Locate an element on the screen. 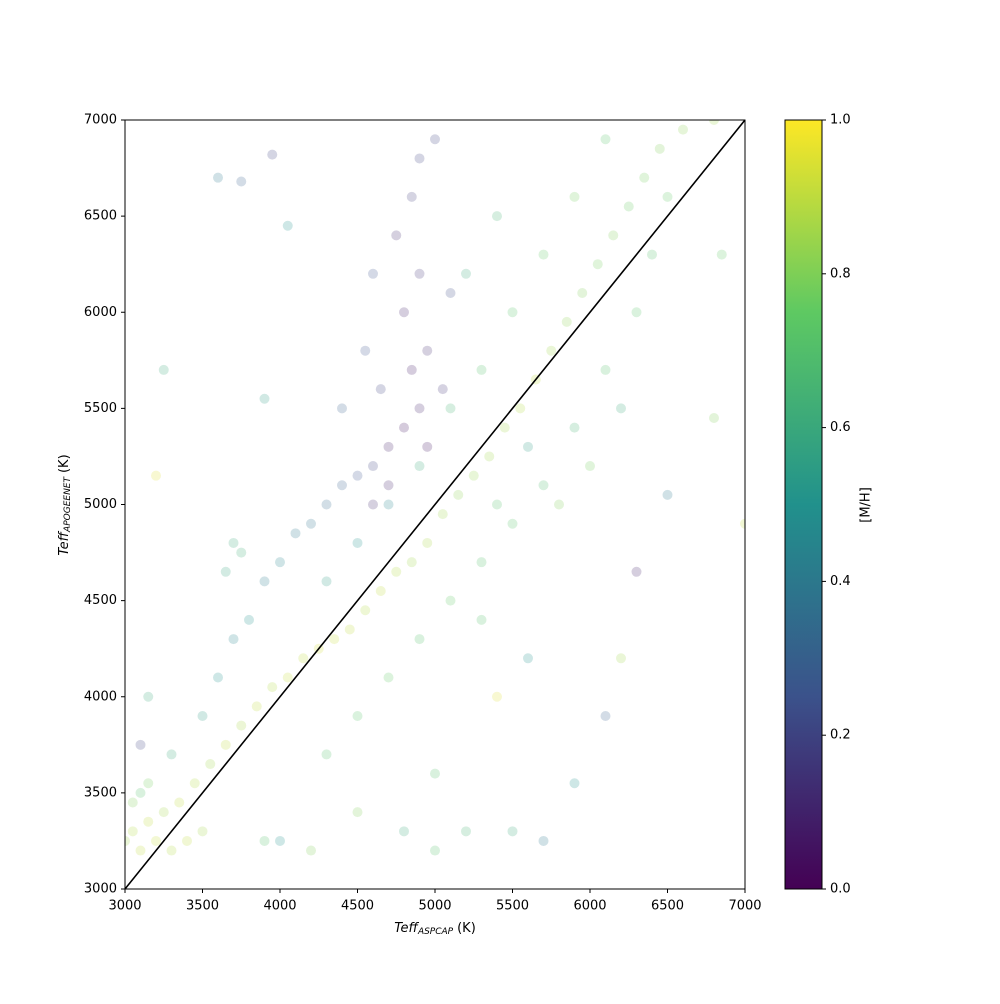  y-tick-label: 6500 is located at coordinates (100, 216).